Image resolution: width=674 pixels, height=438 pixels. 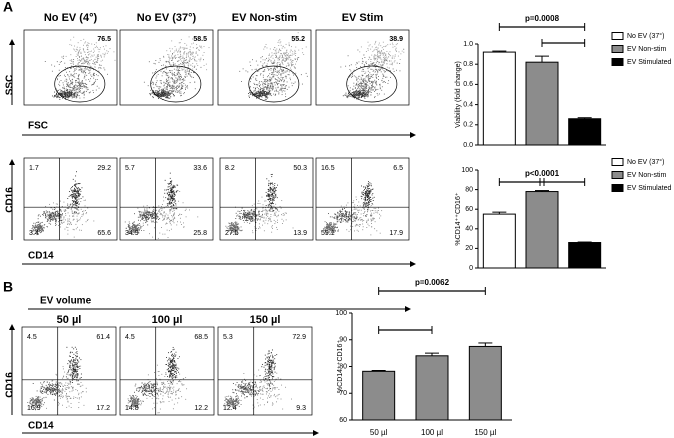 What do you see at coordinates (363, 18) in the screenshot?
I see `plot-title: EV Stim` at bounding box center [363, 18].